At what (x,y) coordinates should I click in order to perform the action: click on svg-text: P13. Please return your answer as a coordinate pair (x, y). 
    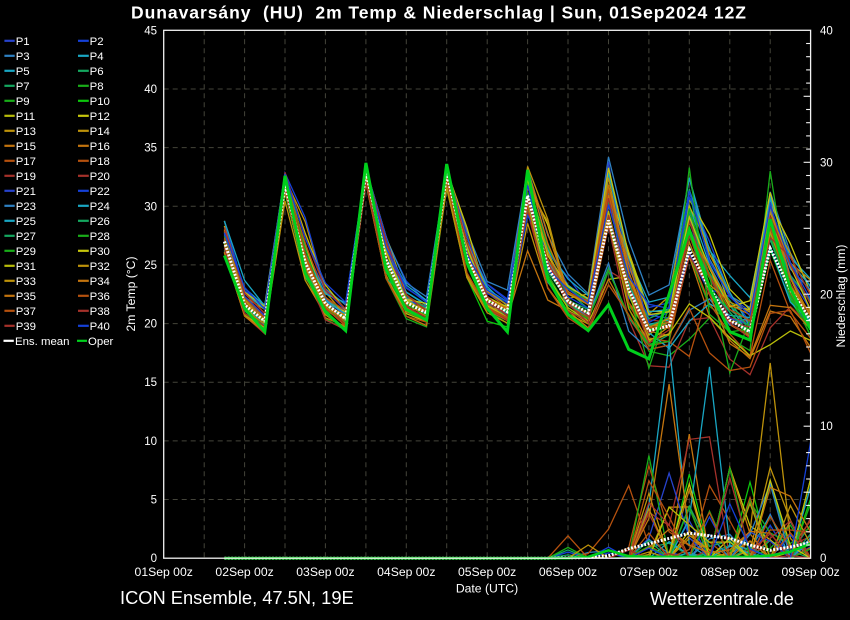
    Looking at the image, I should click on (26, 132).